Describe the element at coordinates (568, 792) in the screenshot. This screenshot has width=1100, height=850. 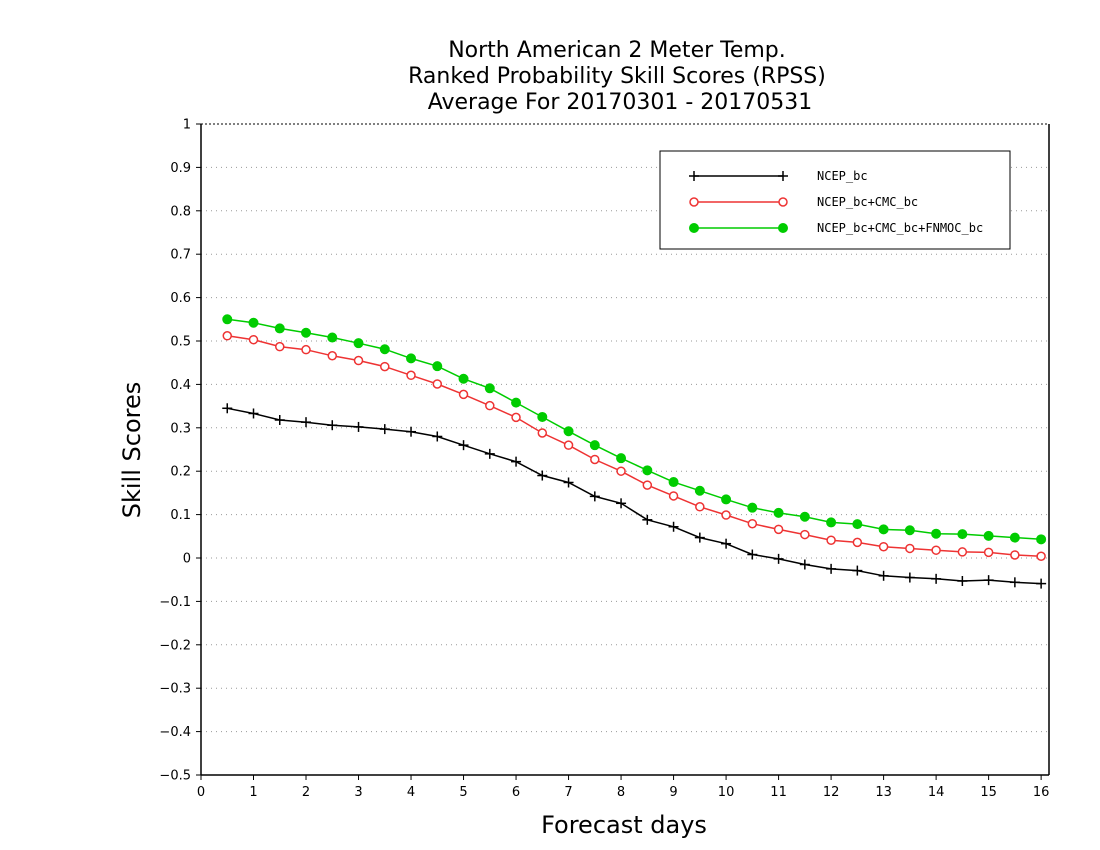
I see `x-tick-label-7: 7` at that location.